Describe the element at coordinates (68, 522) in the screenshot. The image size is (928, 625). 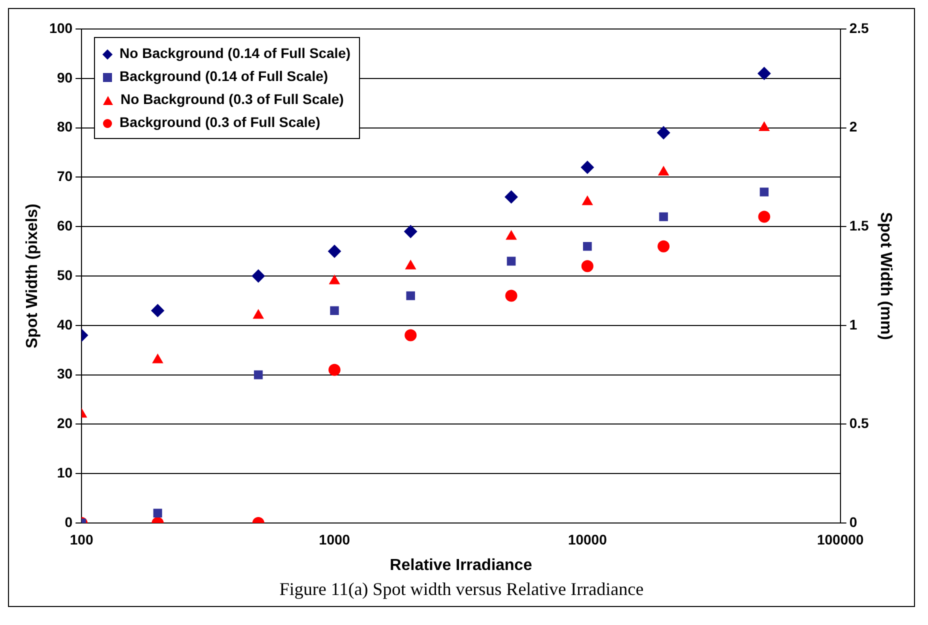
I see `y-tick-label: 0` at that location.